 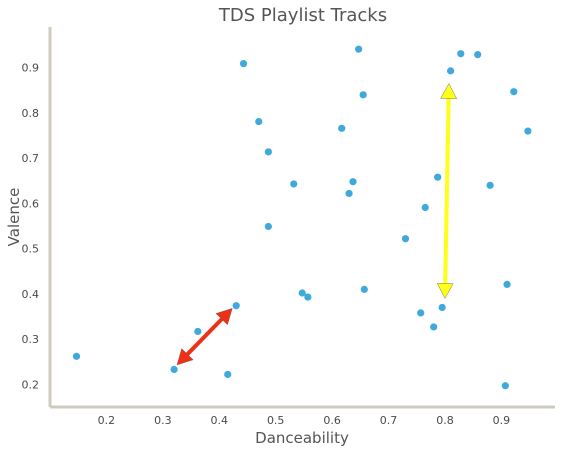 I want to click on y-axis-label: Valence, so click(x=14, y=217).